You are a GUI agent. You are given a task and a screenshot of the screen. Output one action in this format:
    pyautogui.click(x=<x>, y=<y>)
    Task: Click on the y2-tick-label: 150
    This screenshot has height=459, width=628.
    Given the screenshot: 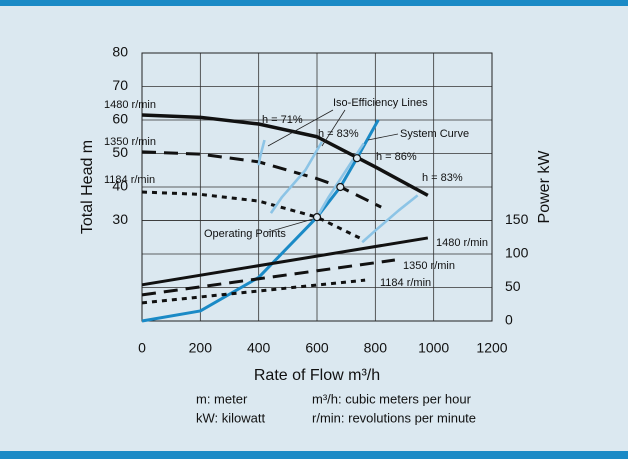 What is the action you would take?
    pyautogui.click(x=517, y=219)
    